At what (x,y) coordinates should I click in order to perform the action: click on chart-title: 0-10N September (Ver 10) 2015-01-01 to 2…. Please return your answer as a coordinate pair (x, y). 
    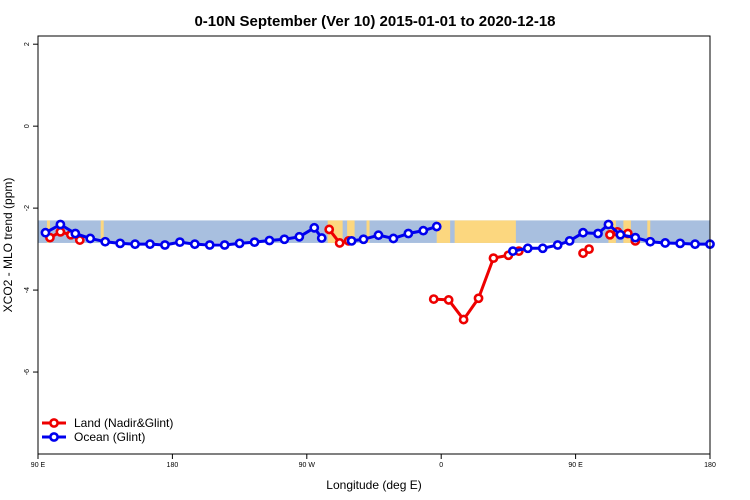
    Looking at the image, I should click on (374, 21).